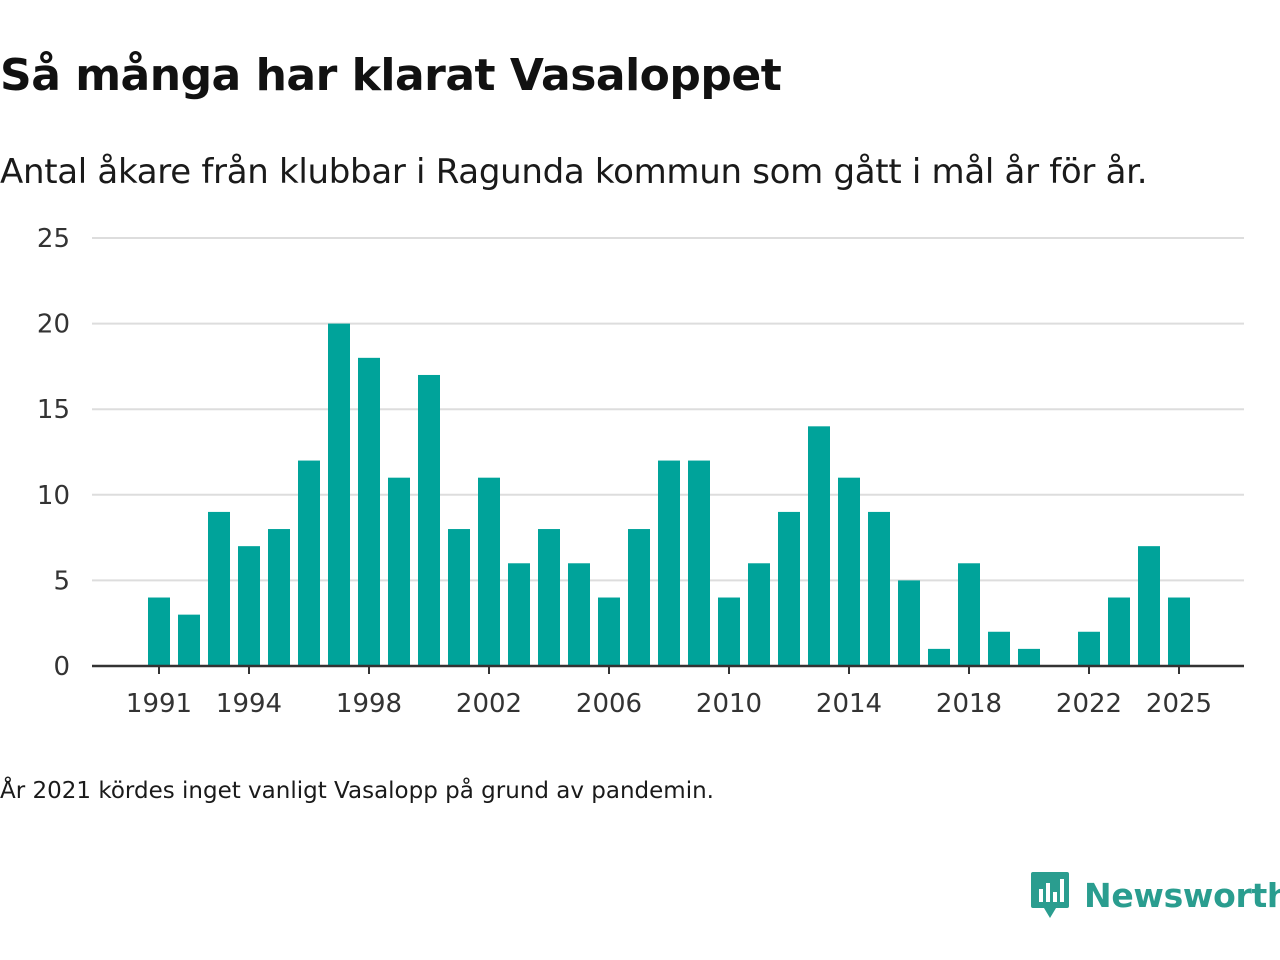 Image resolution: width=1280 pixels, height=960 pixels. I want to click on bar-2004, so click(549, 597).